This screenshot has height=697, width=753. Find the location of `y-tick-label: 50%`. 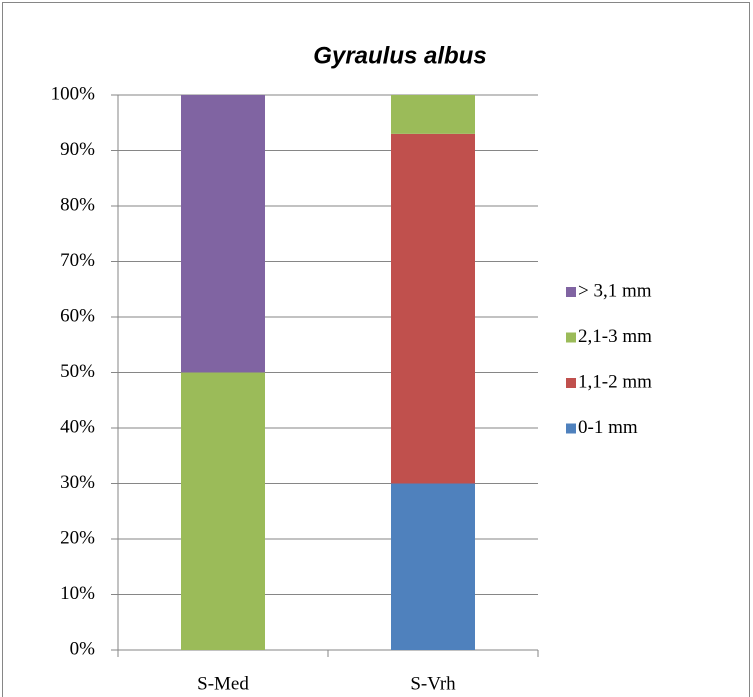

y-tick-label: 50% is located at coordinates (77, 371).